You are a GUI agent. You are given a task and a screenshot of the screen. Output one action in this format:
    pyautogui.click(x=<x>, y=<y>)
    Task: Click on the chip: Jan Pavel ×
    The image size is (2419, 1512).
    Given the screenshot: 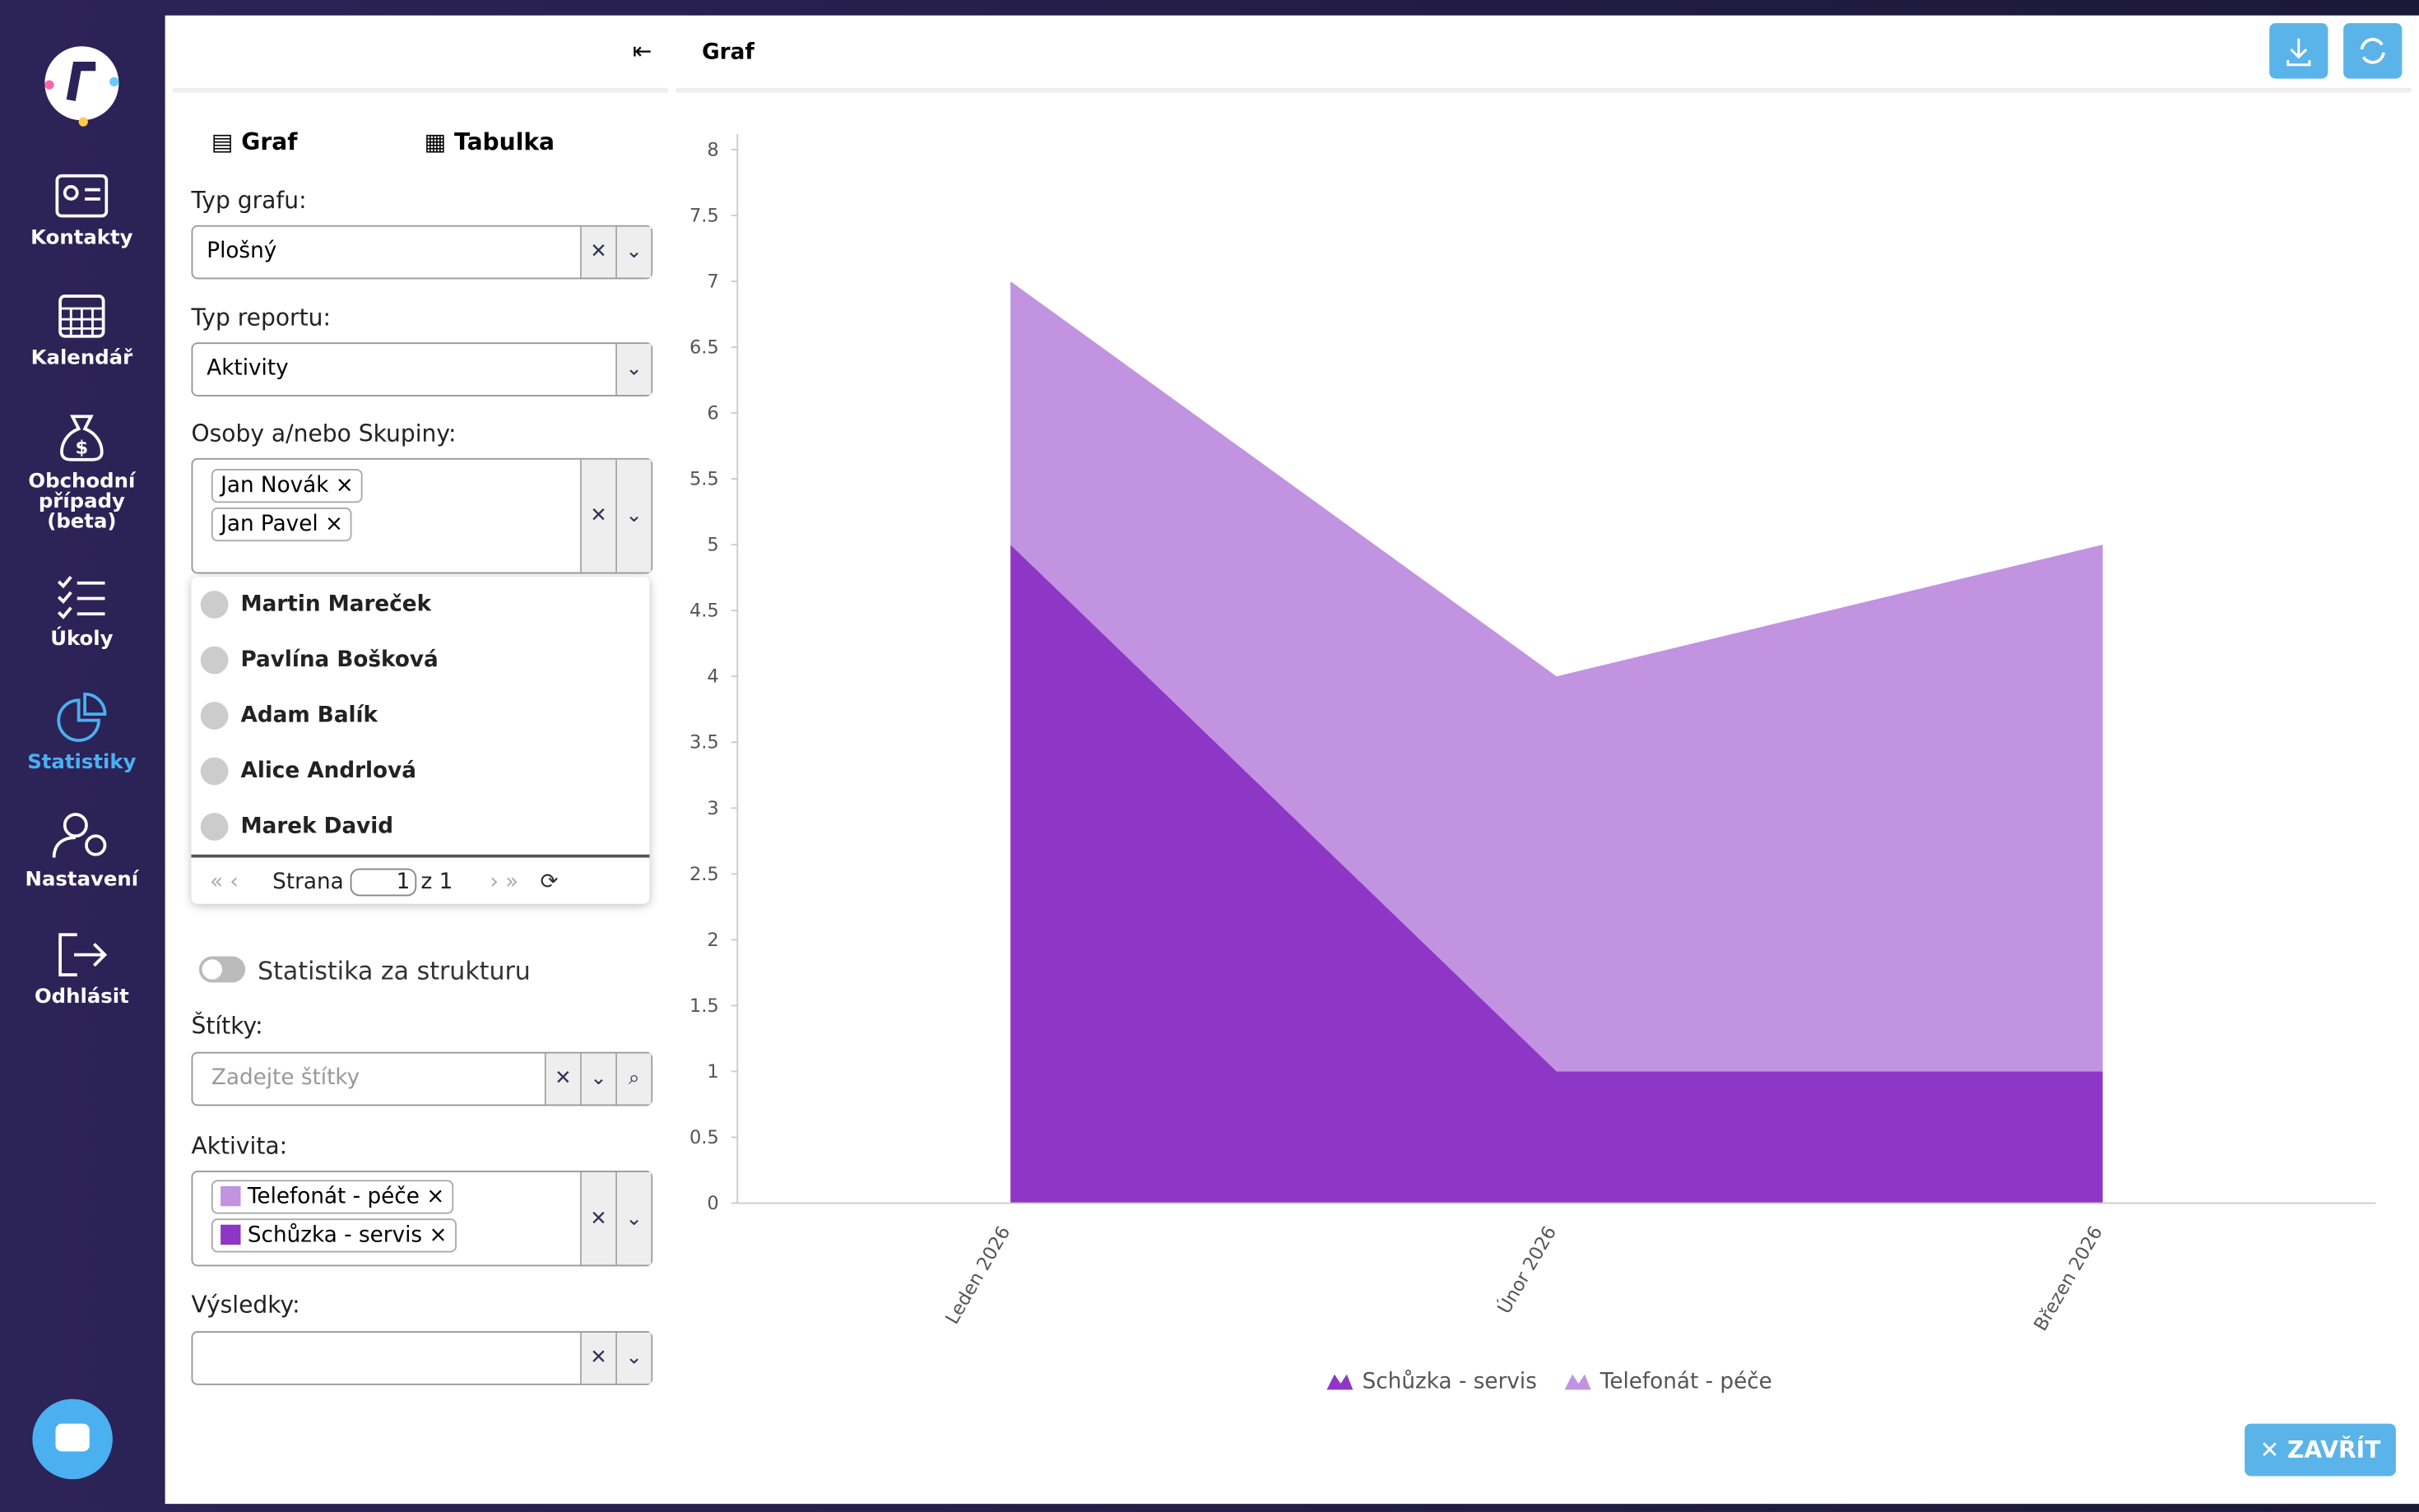 What is the action you would take?
    pyautogui.click(x=282, y=524)
    